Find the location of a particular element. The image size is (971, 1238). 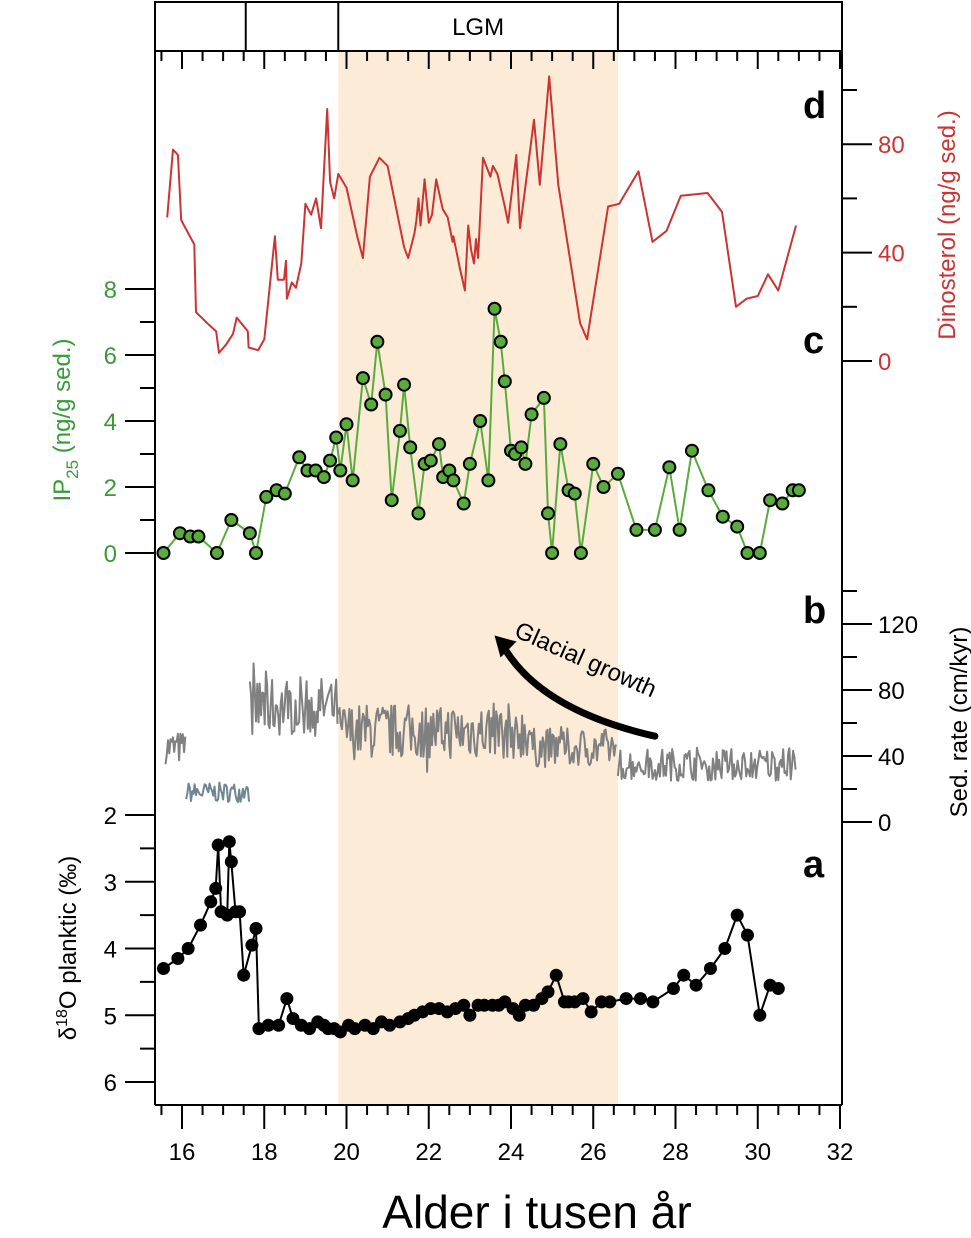

ip25-label-main: IP is located at coordinates (62, 490).